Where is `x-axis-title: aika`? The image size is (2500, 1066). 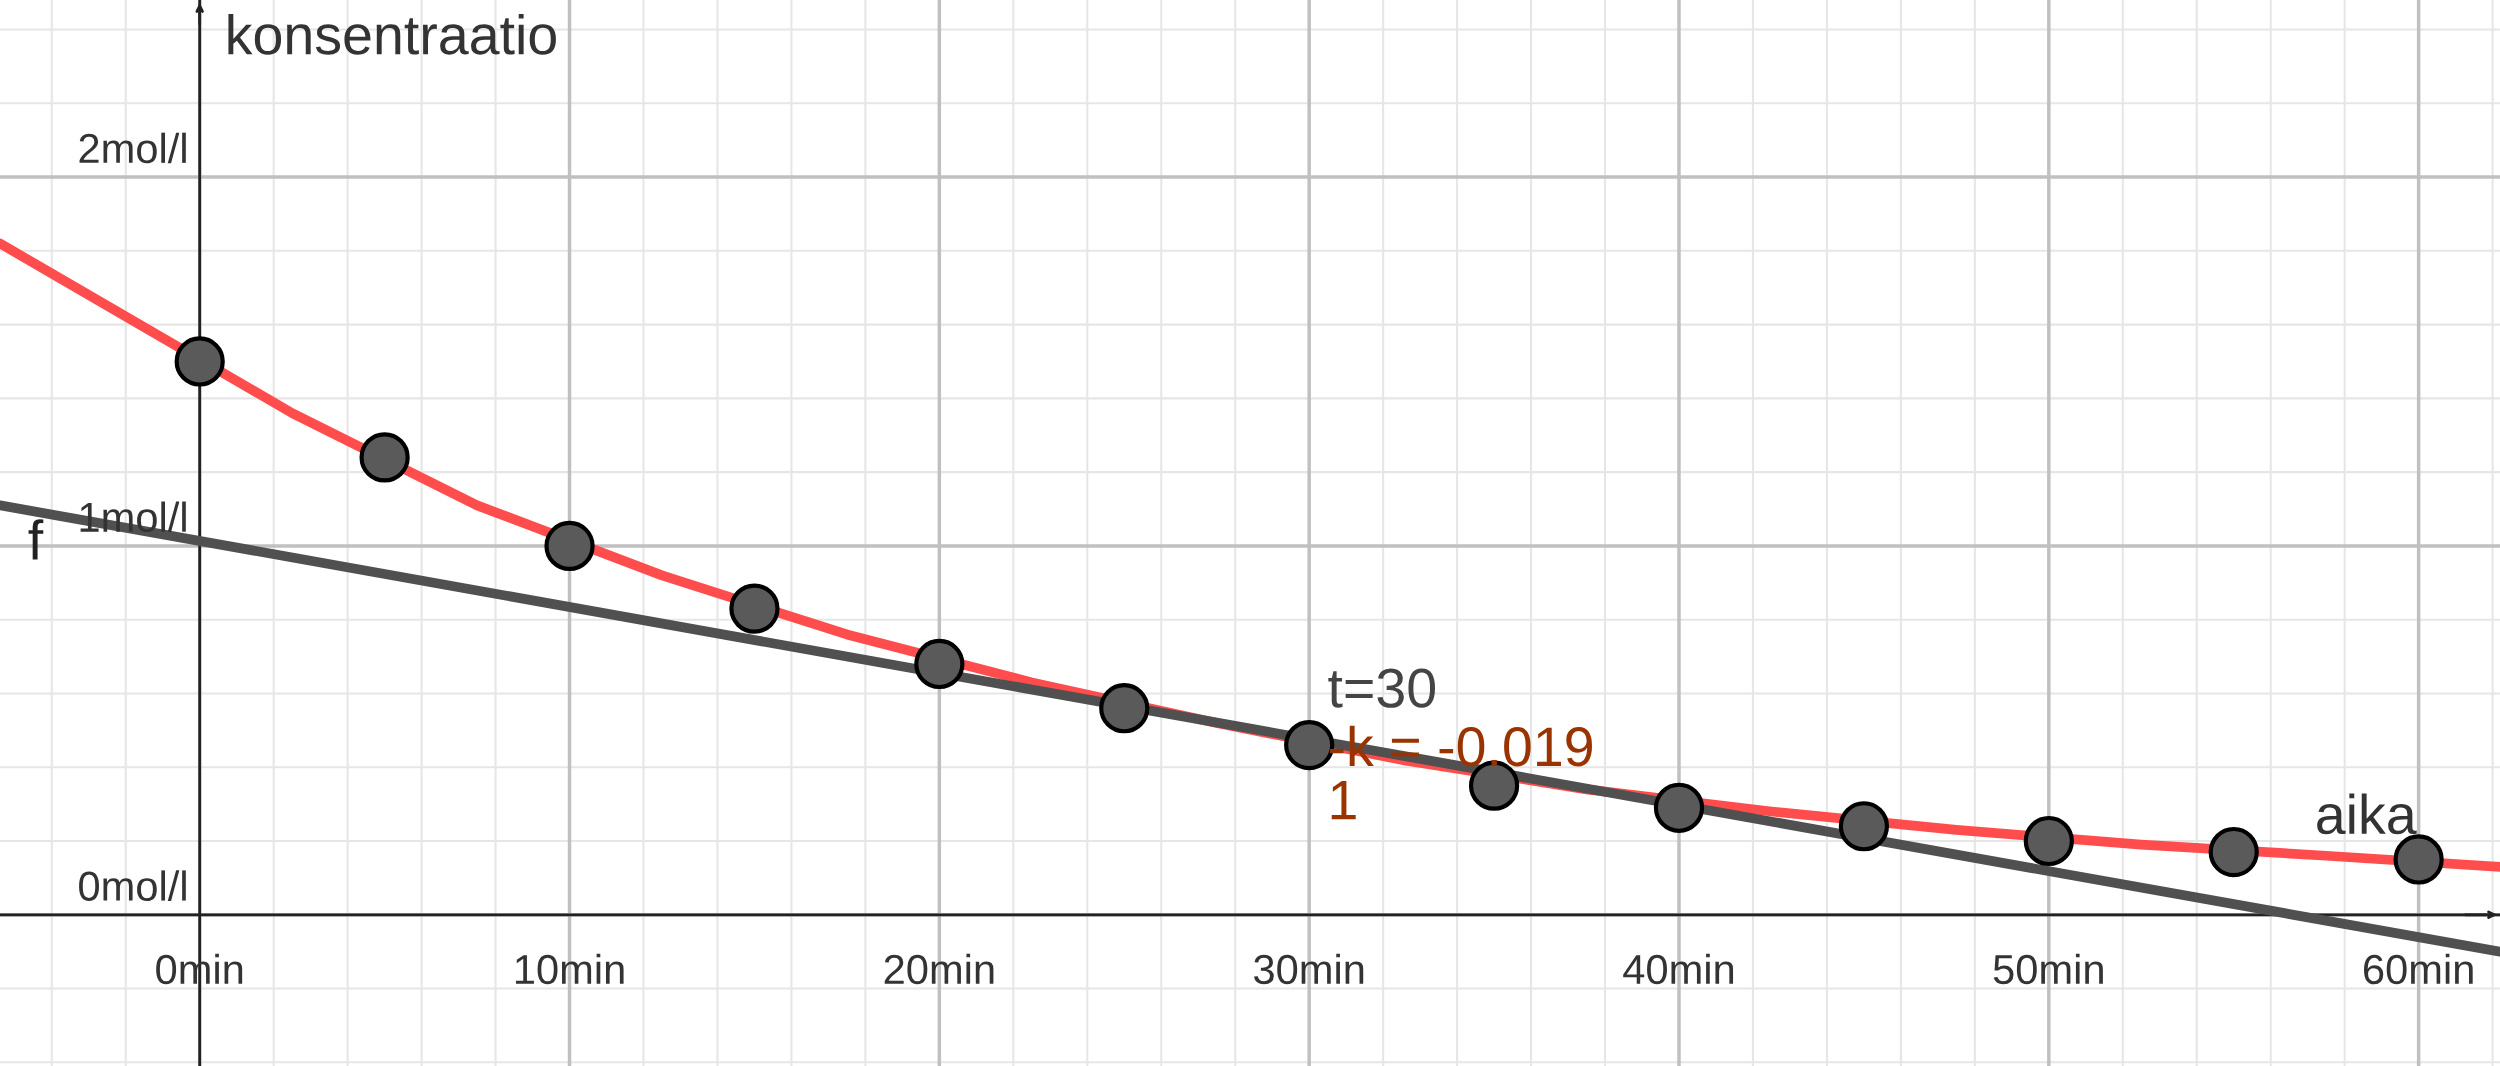
x-axis-title: aika is located at coordinates (2367, 814).